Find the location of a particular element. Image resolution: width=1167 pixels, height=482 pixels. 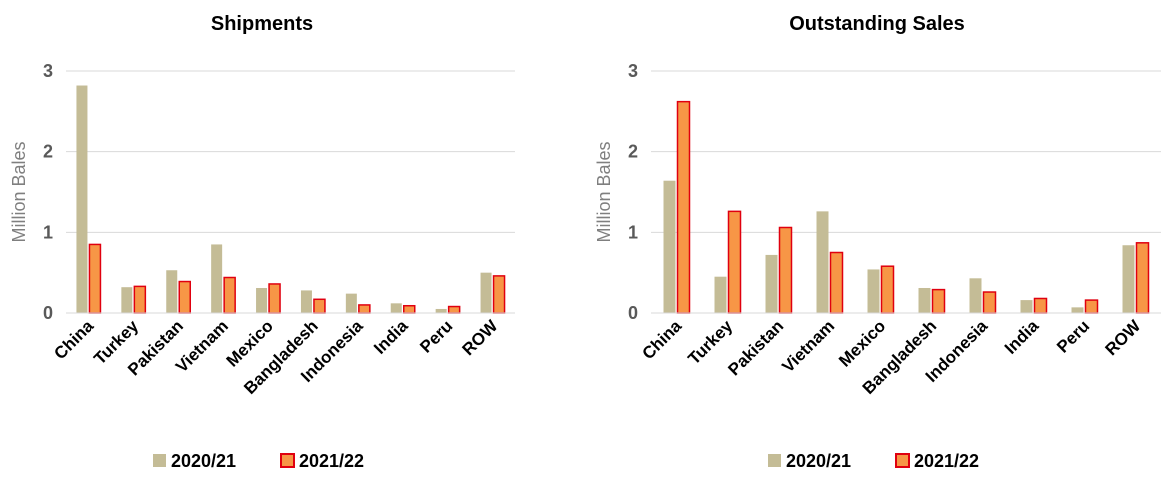

x-tick-label: Pakistan is located at coordinates (755, 347).